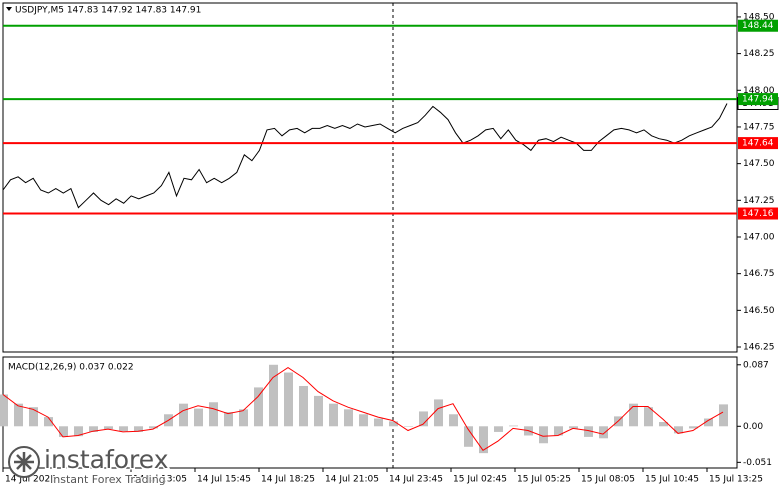  I want to click on y-tick-label: 146.75, so click(759, 274).